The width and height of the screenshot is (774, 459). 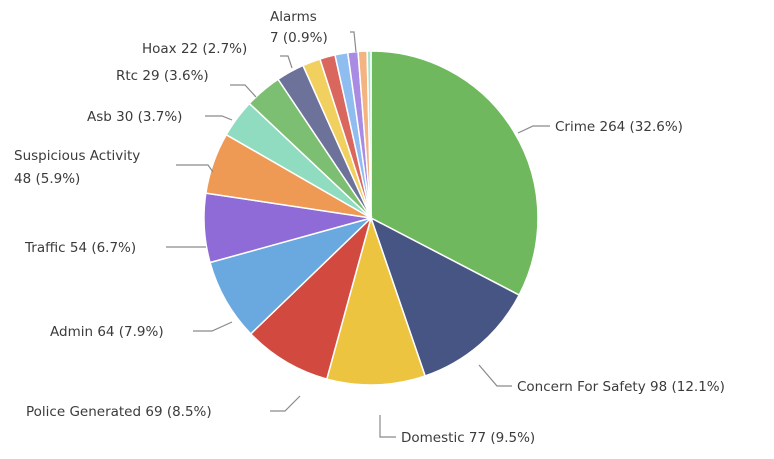 I want to click on leader-line-crime, so click(x=533, y=129).